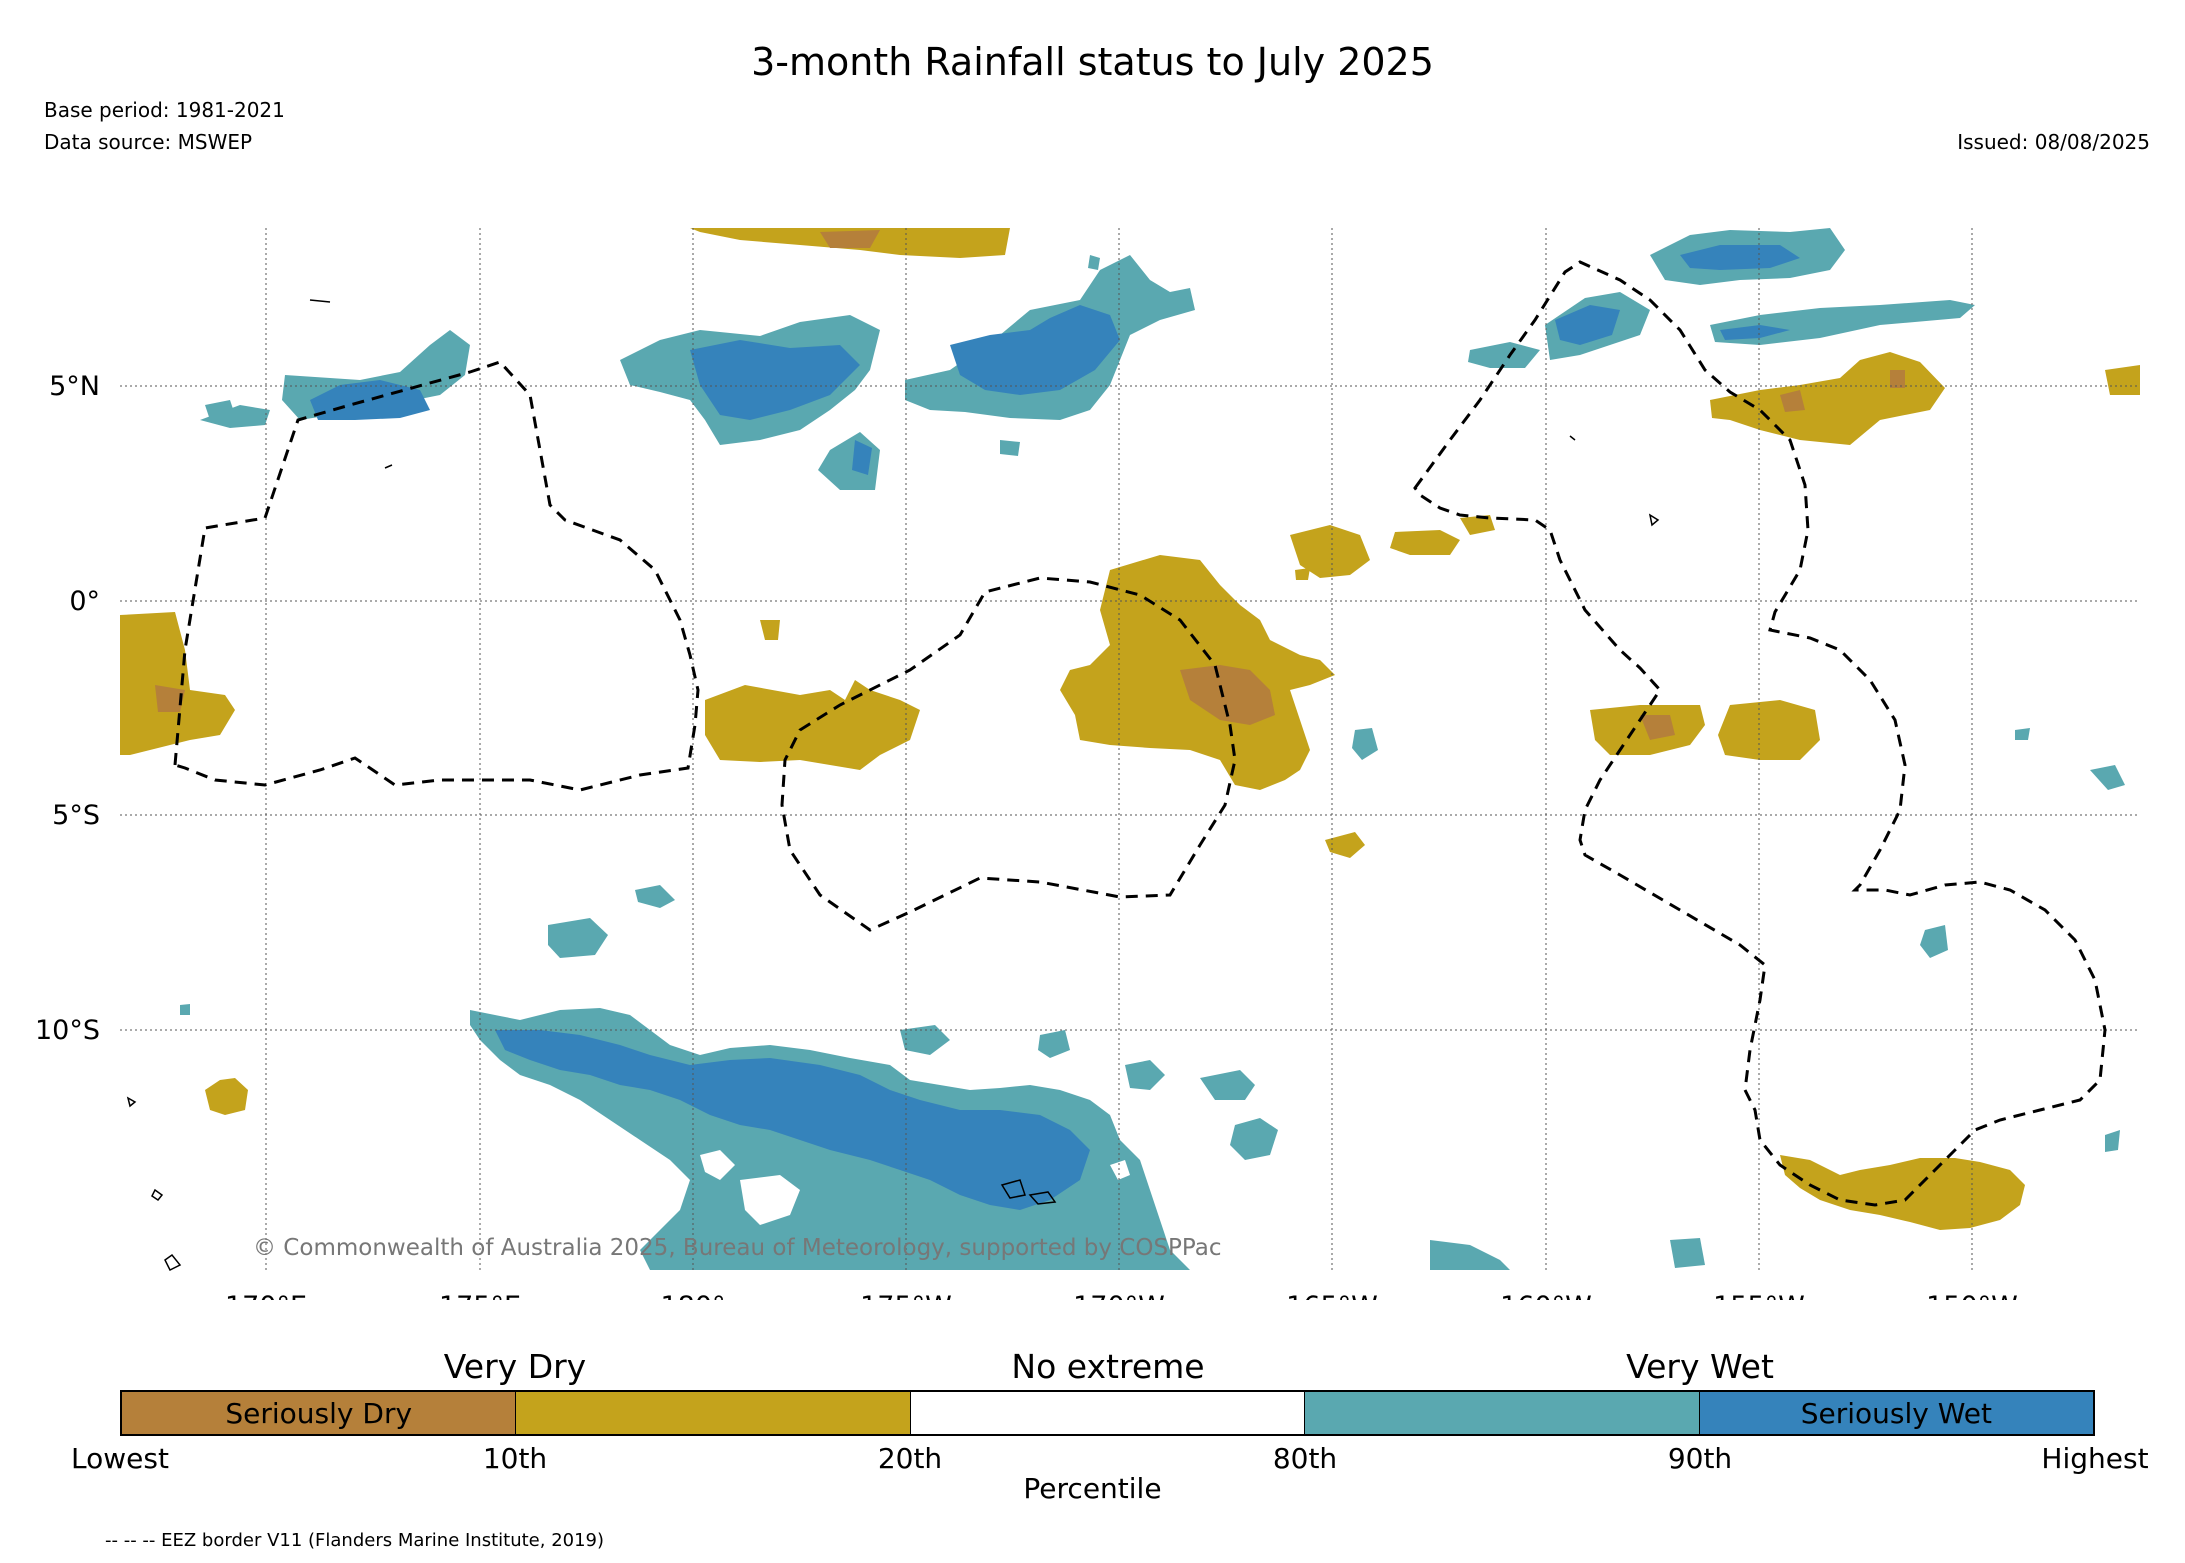  I want to click on colorbar-tick: Highest, so click(2095, 1458).